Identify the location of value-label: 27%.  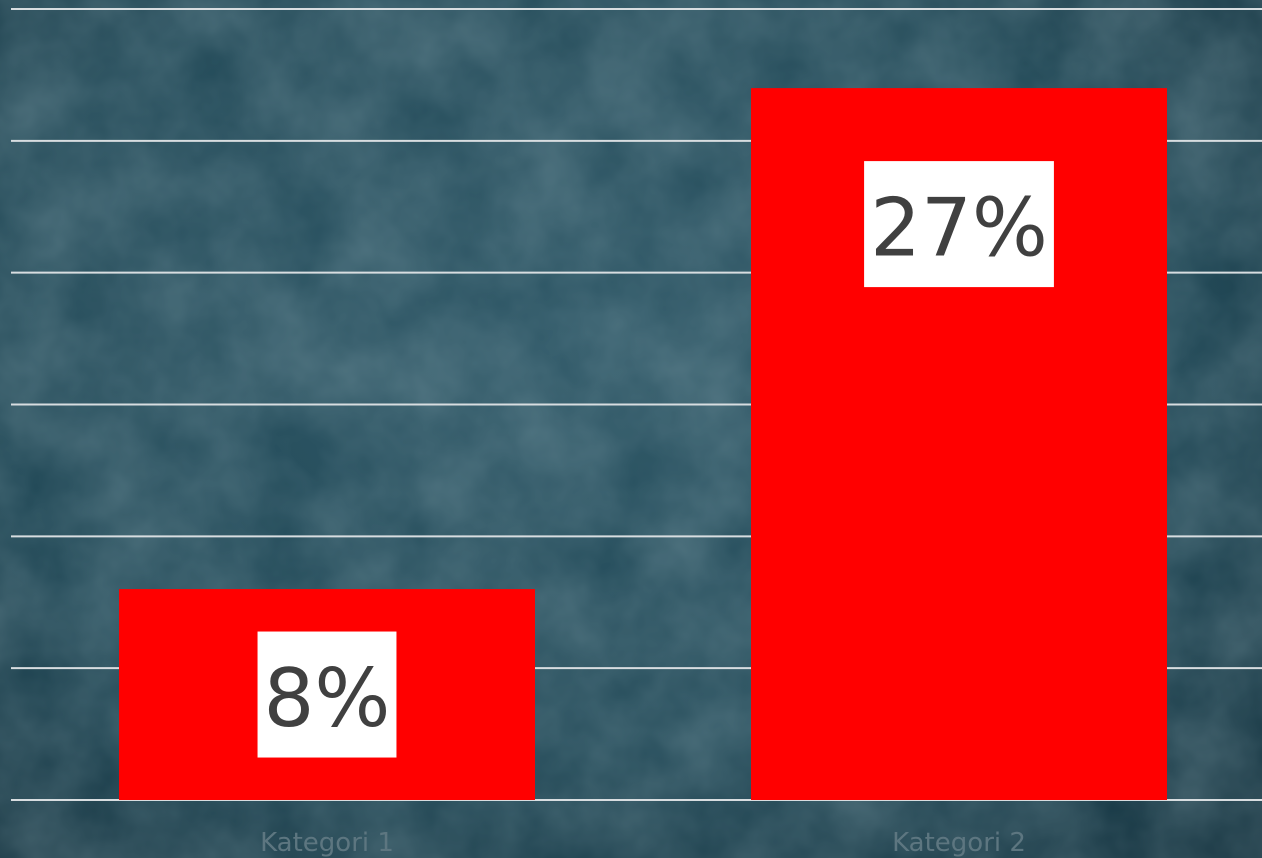
(959, 228).